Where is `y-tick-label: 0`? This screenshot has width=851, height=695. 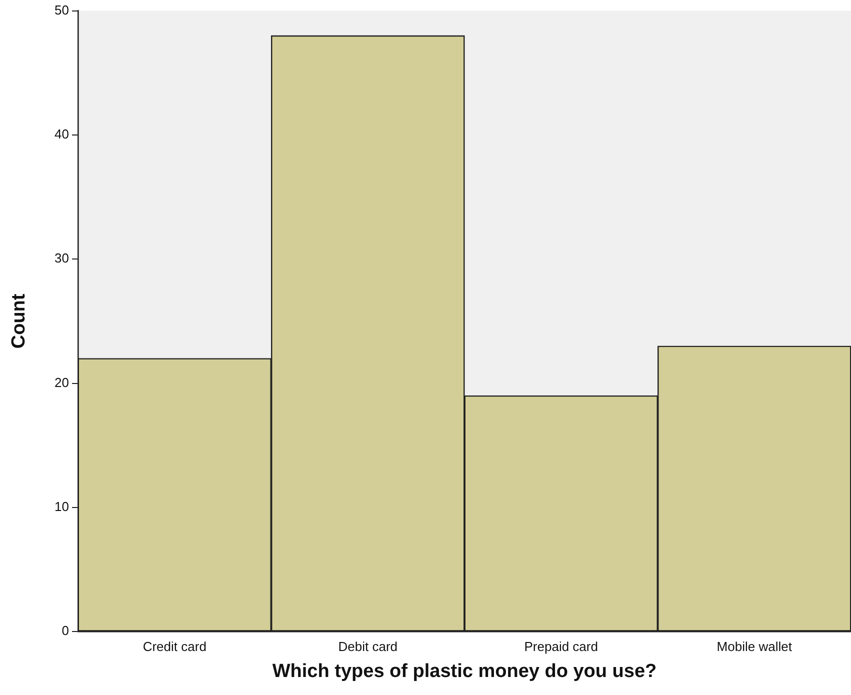
y-tick-label: 0 is located at coordinates (65, 630).